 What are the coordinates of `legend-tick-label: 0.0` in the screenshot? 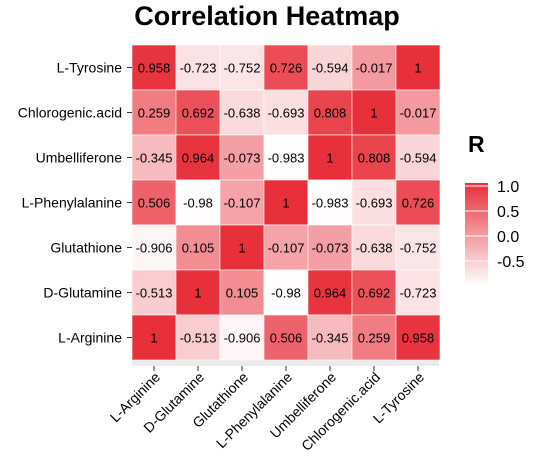 It's located at (508, 237).